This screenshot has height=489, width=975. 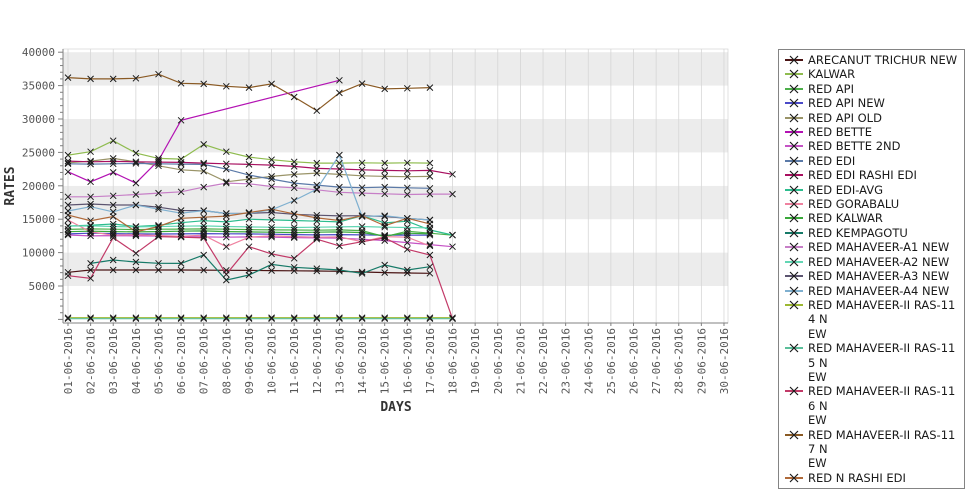 What do you see at coordinates (339, 361) in the screenshot?
I see `x-tick-label: 13-06-2016` at bounding box center [339, 361].